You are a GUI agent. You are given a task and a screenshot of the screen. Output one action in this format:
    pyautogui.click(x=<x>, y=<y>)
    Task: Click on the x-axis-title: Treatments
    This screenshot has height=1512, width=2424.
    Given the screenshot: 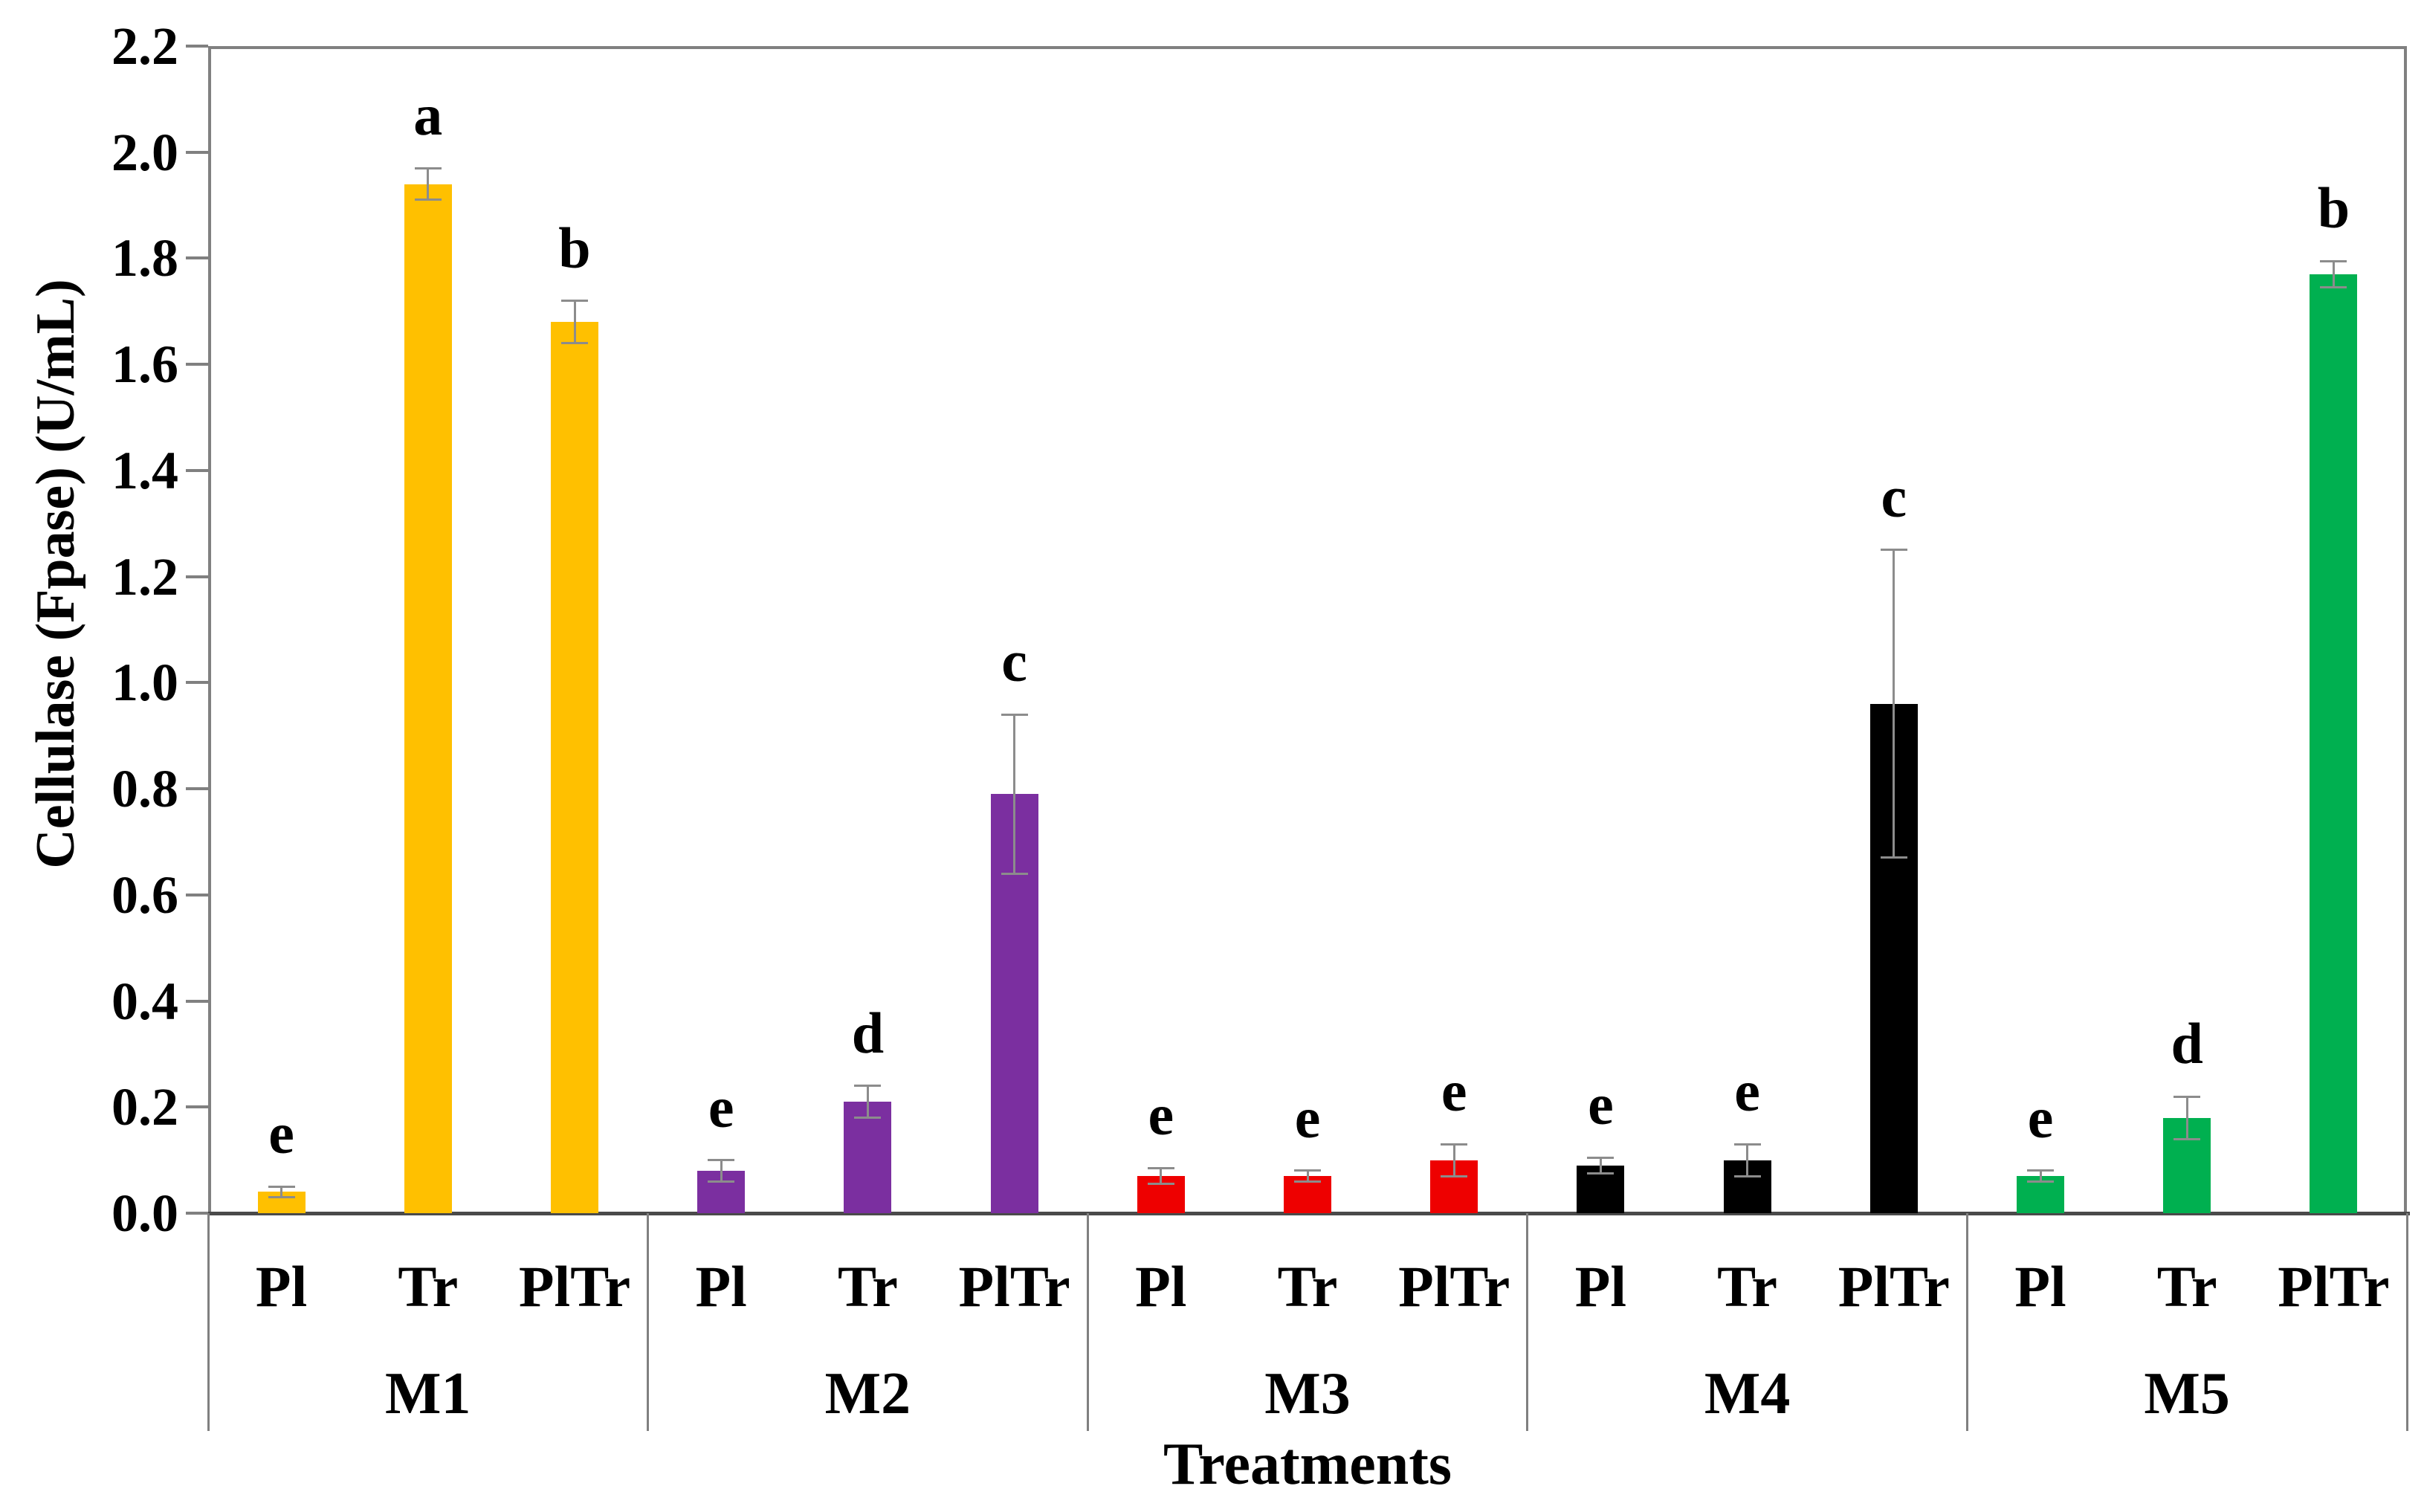 What is the action you would take?
    pyautogui.click(x=1307, y=1465)
    